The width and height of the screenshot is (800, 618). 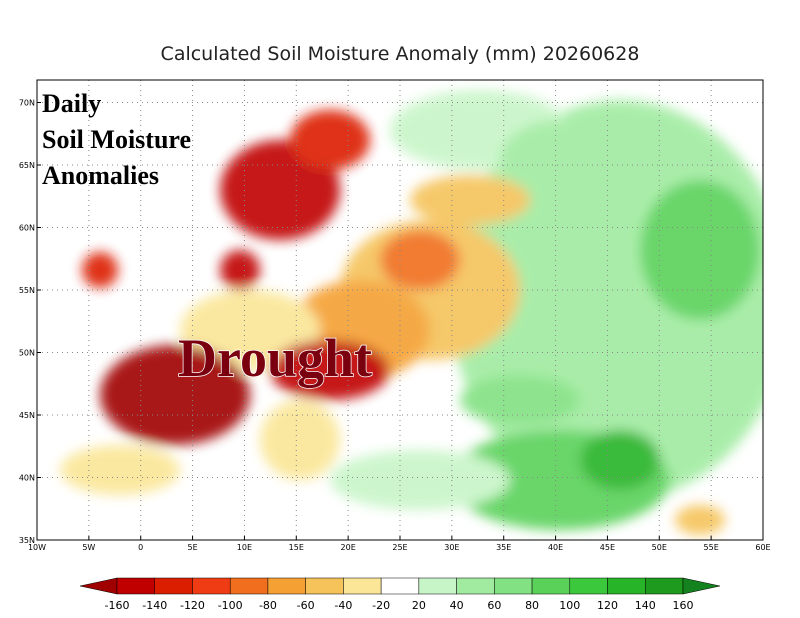 I want to click on colorbar-label: 40, so click(x=457, y=605).